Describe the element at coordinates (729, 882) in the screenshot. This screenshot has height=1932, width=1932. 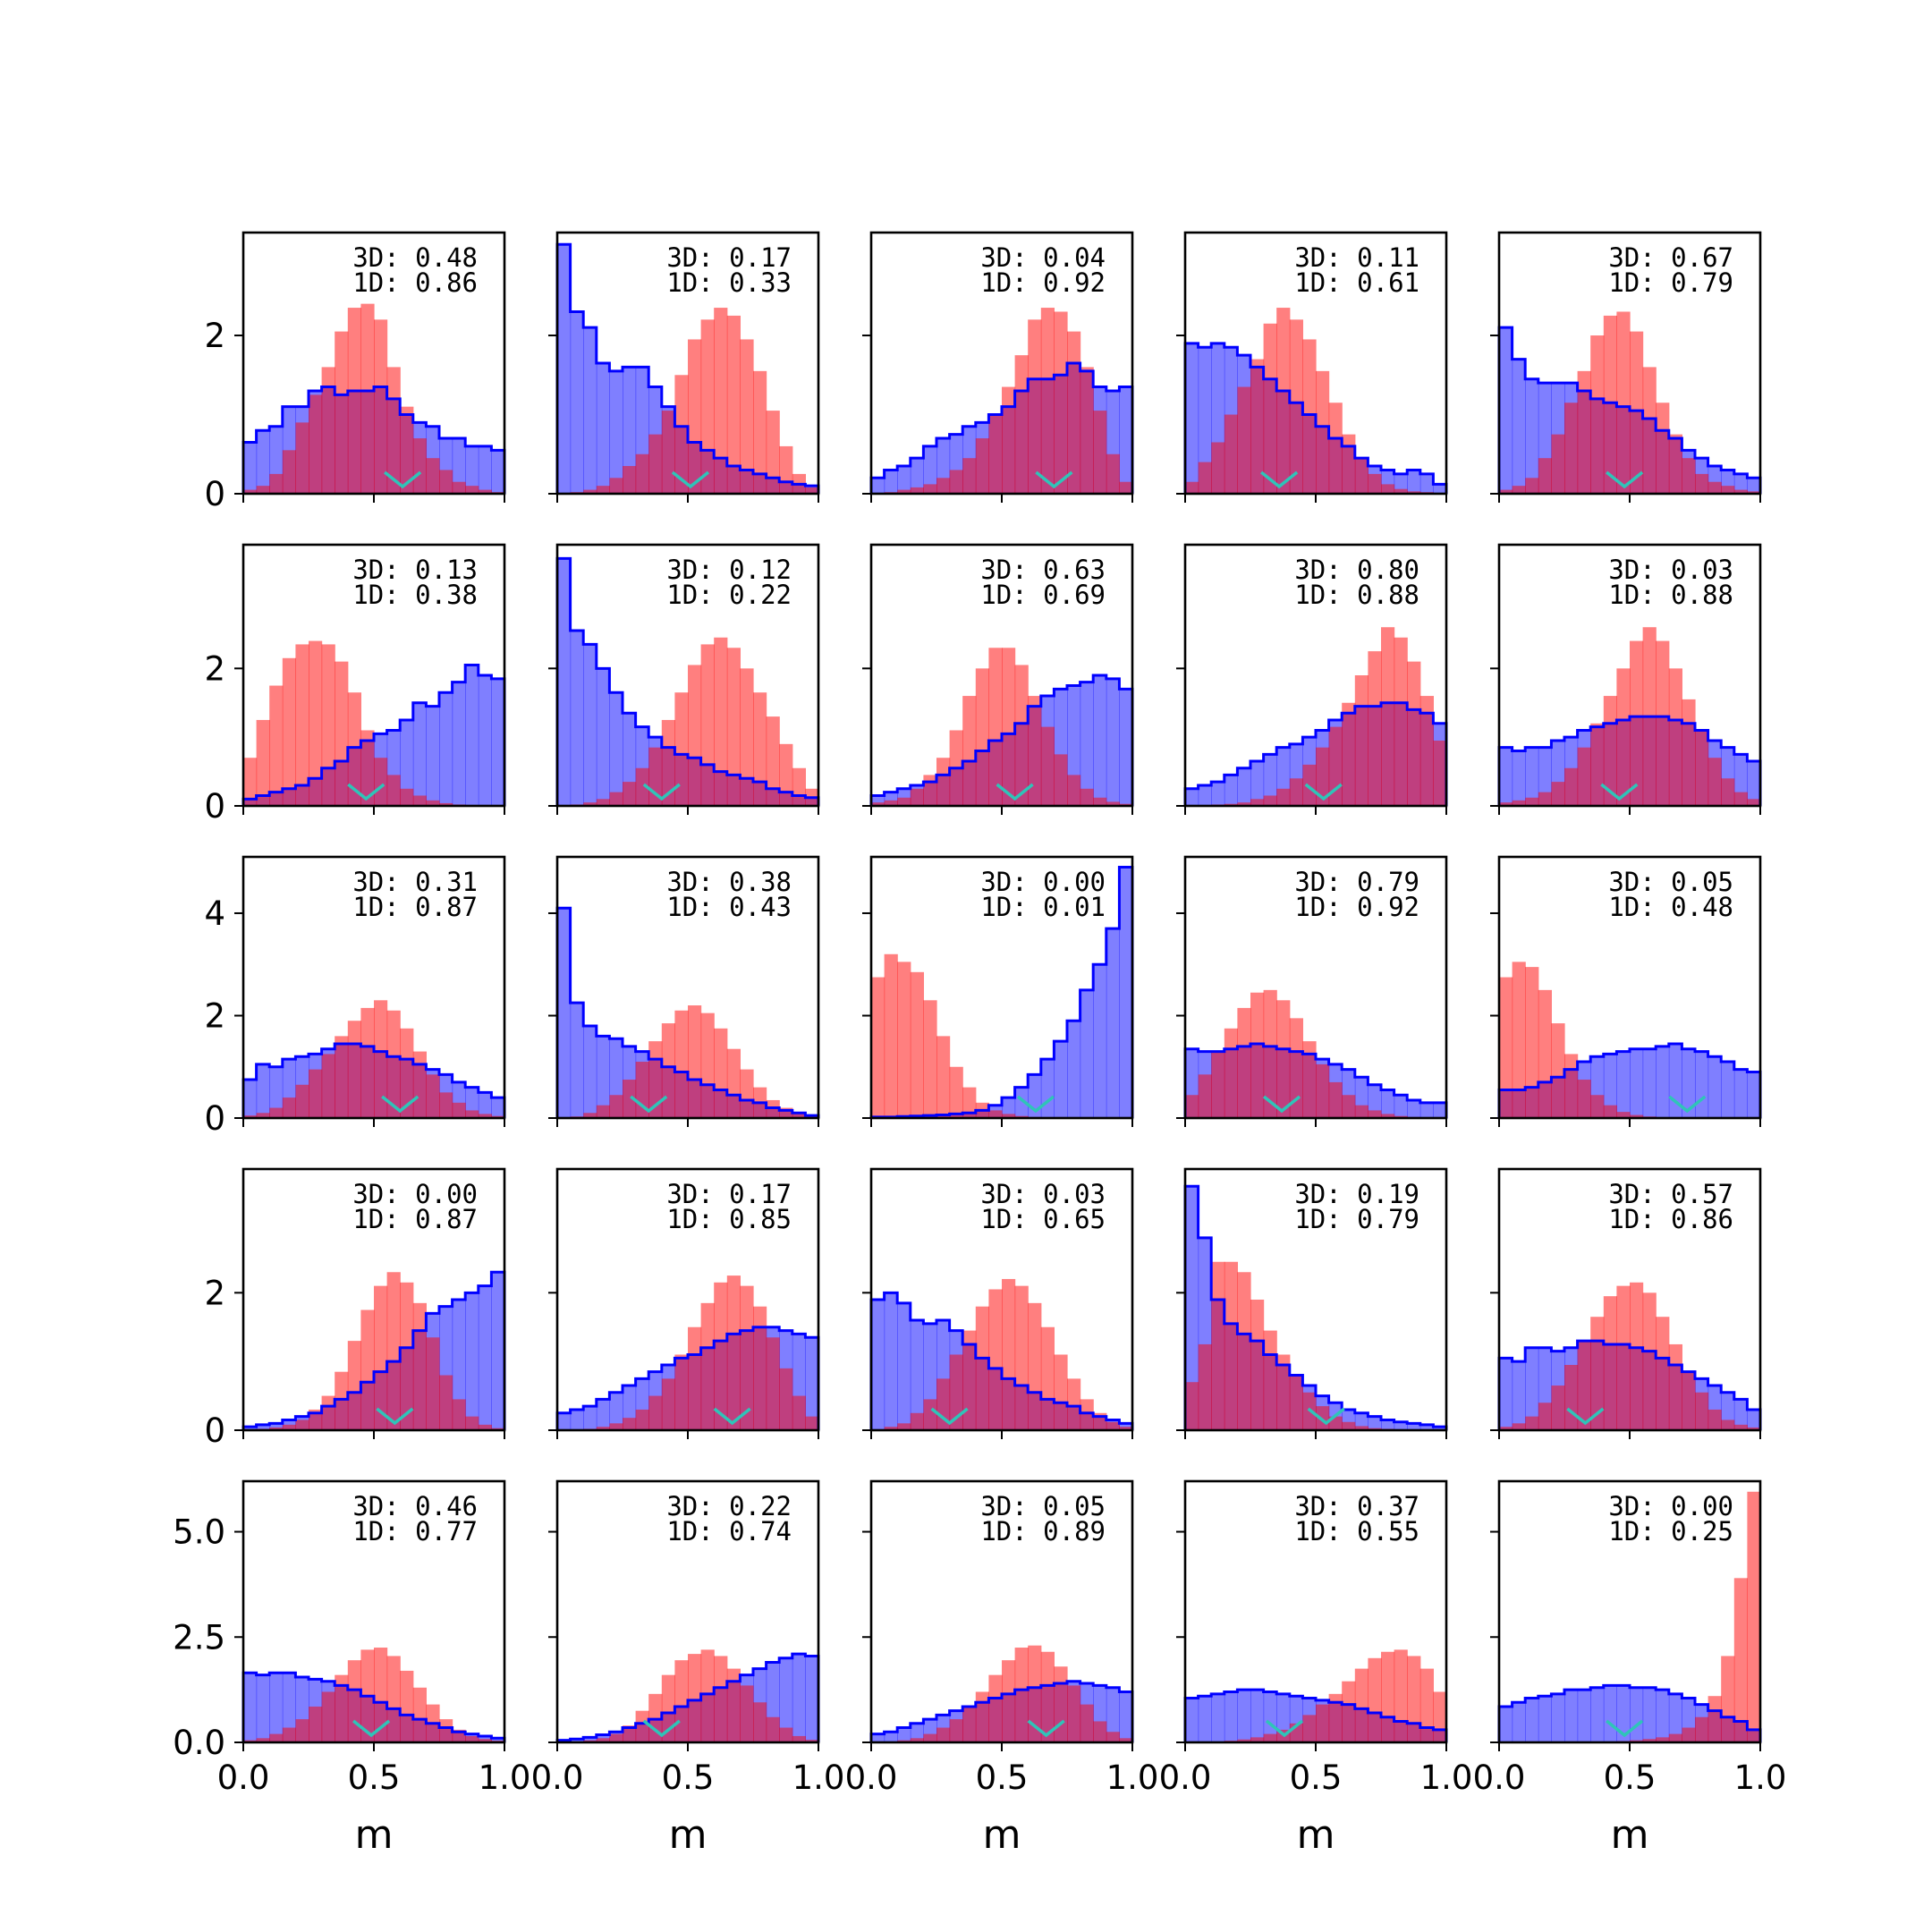
I see `annotation-3d: 3D: 0.38` at that location.